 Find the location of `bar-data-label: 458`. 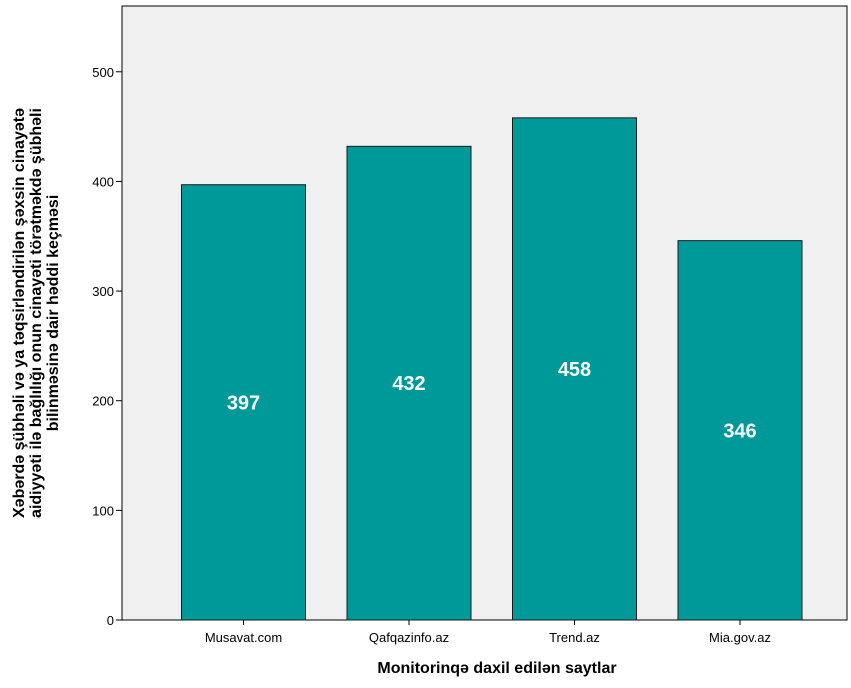

bar-data-label: 458 is located at coordinates (574, 370).